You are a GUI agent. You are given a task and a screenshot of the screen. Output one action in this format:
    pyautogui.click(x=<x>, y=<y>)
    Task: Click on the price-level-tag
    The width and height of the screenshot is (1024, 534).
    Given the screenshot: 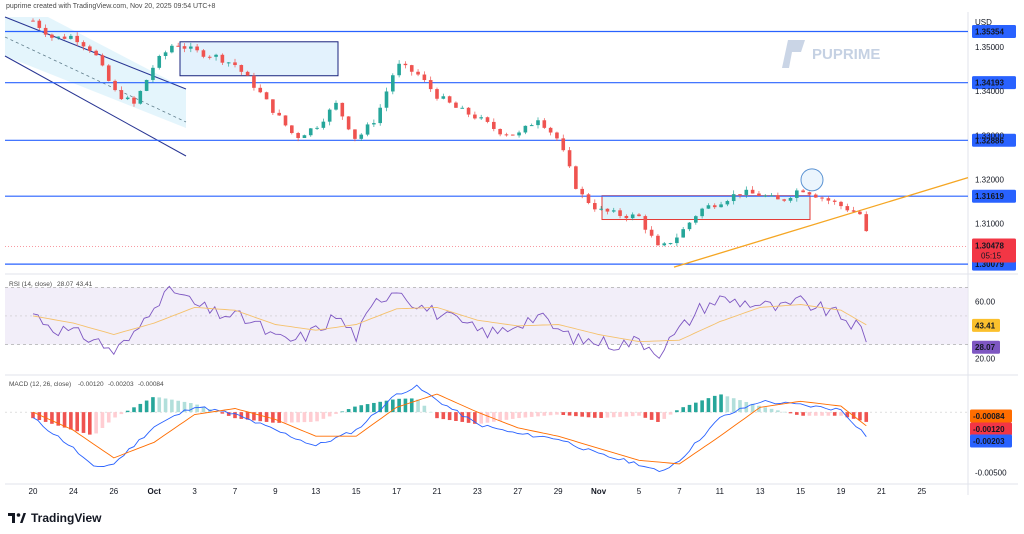 What is the action you would take?
    pyautogui.click(x=994, y=196)
    